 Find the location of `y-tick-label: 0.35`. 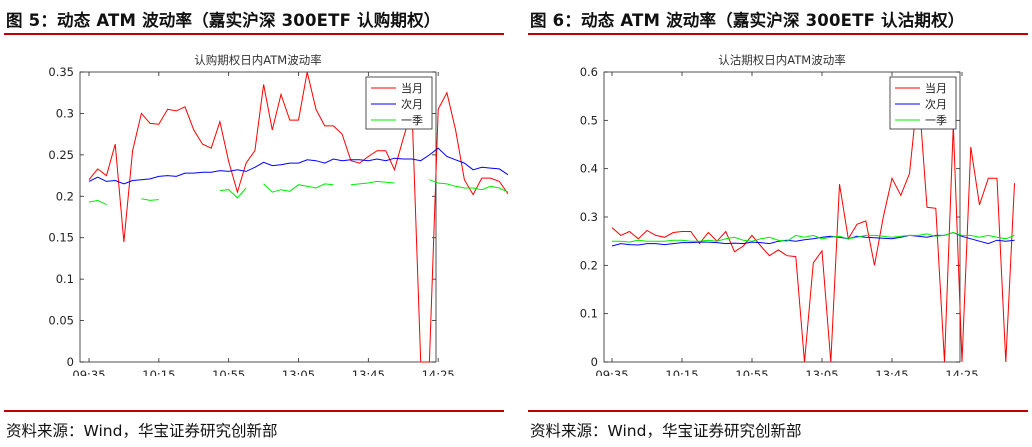

y-tick-label: 0.35 is located at coordinates (61, 72).